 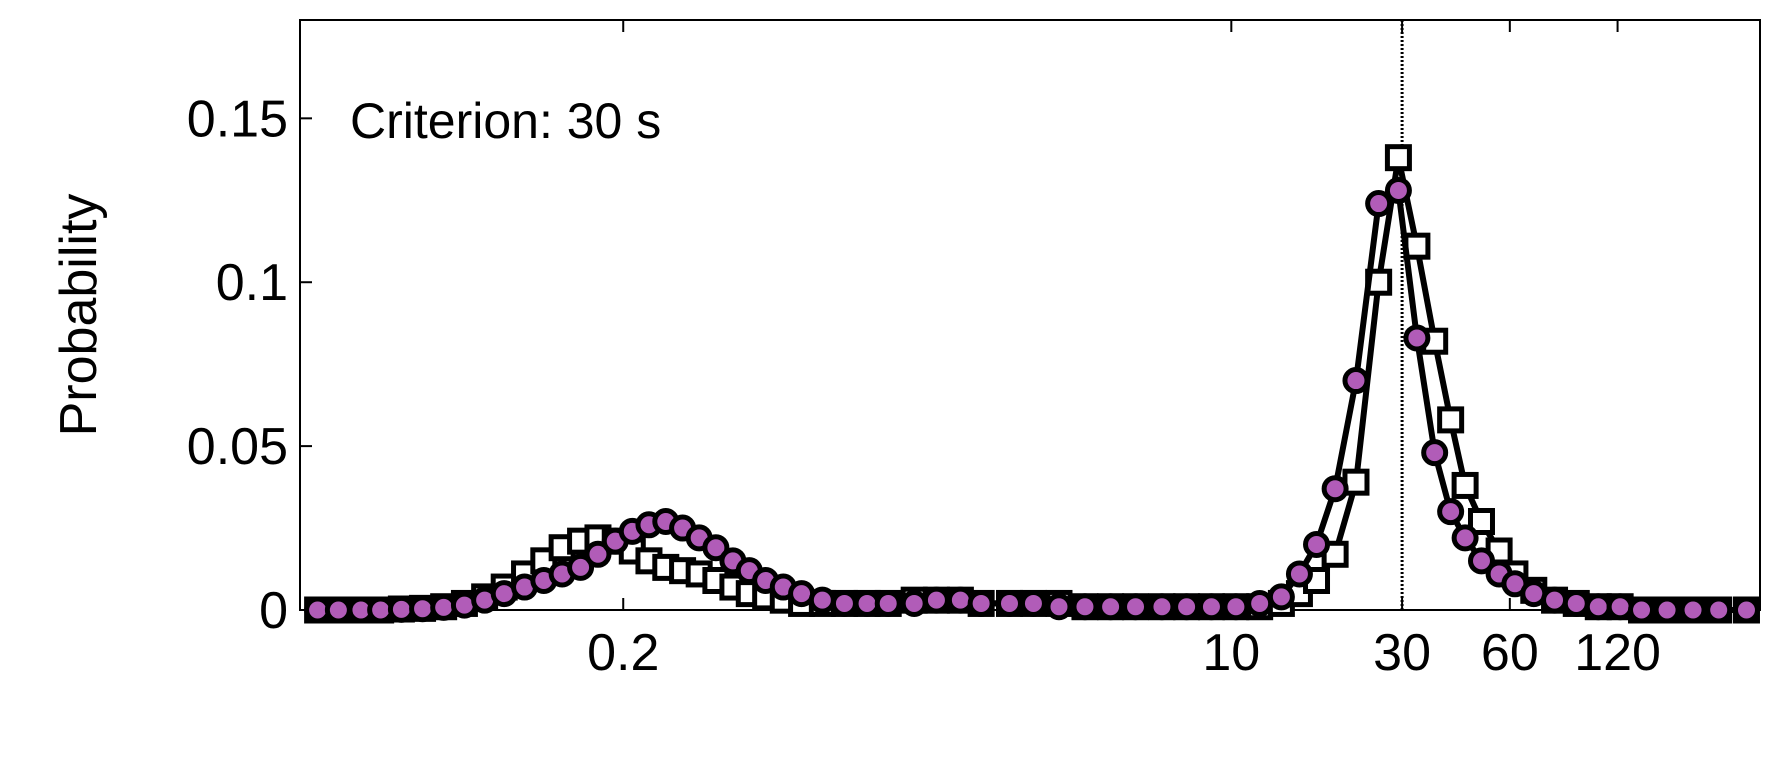 I want to click on y-tick-label: 0, so click(x=273, y=611).